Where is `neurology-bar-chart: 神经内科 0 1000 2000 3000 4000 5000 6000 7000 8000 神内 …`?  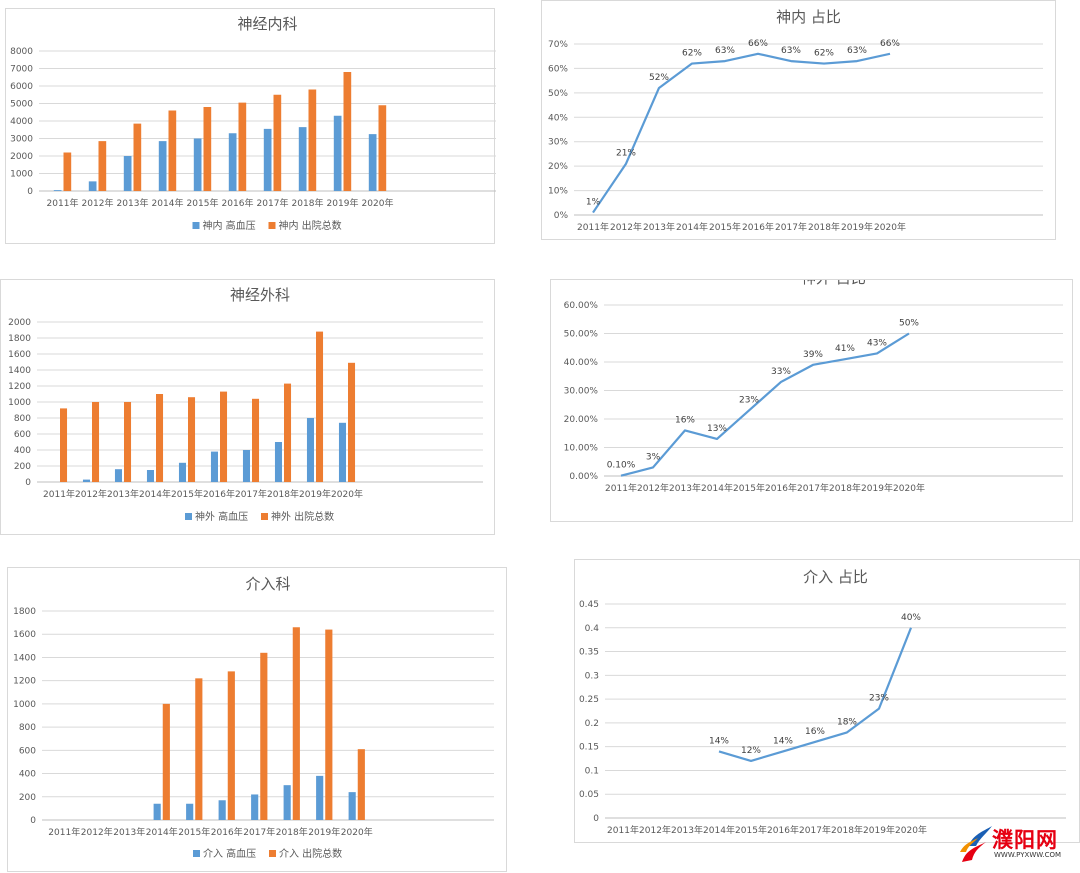
neurology-bar-chart: 神经内科 0 1000 2000 3000 4000 5000 6000 7000 8000 神内 … is located at coordinates (250, 126).